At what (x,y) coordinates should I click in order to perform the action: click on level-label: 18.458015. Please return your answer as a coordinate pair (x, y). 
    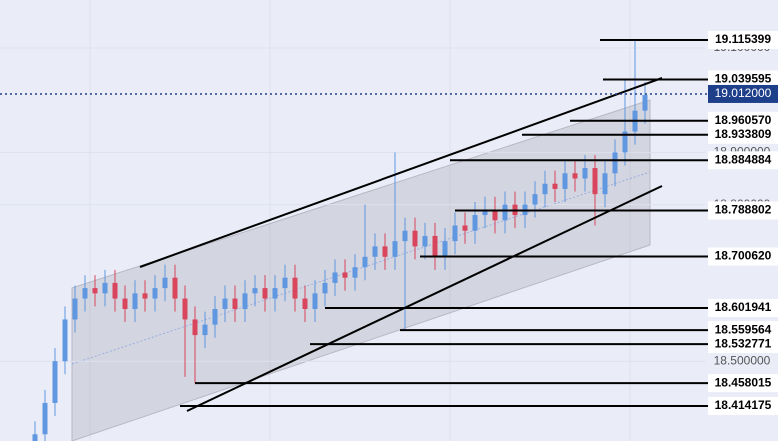
    Looking at the image, I should click on (743, 382).